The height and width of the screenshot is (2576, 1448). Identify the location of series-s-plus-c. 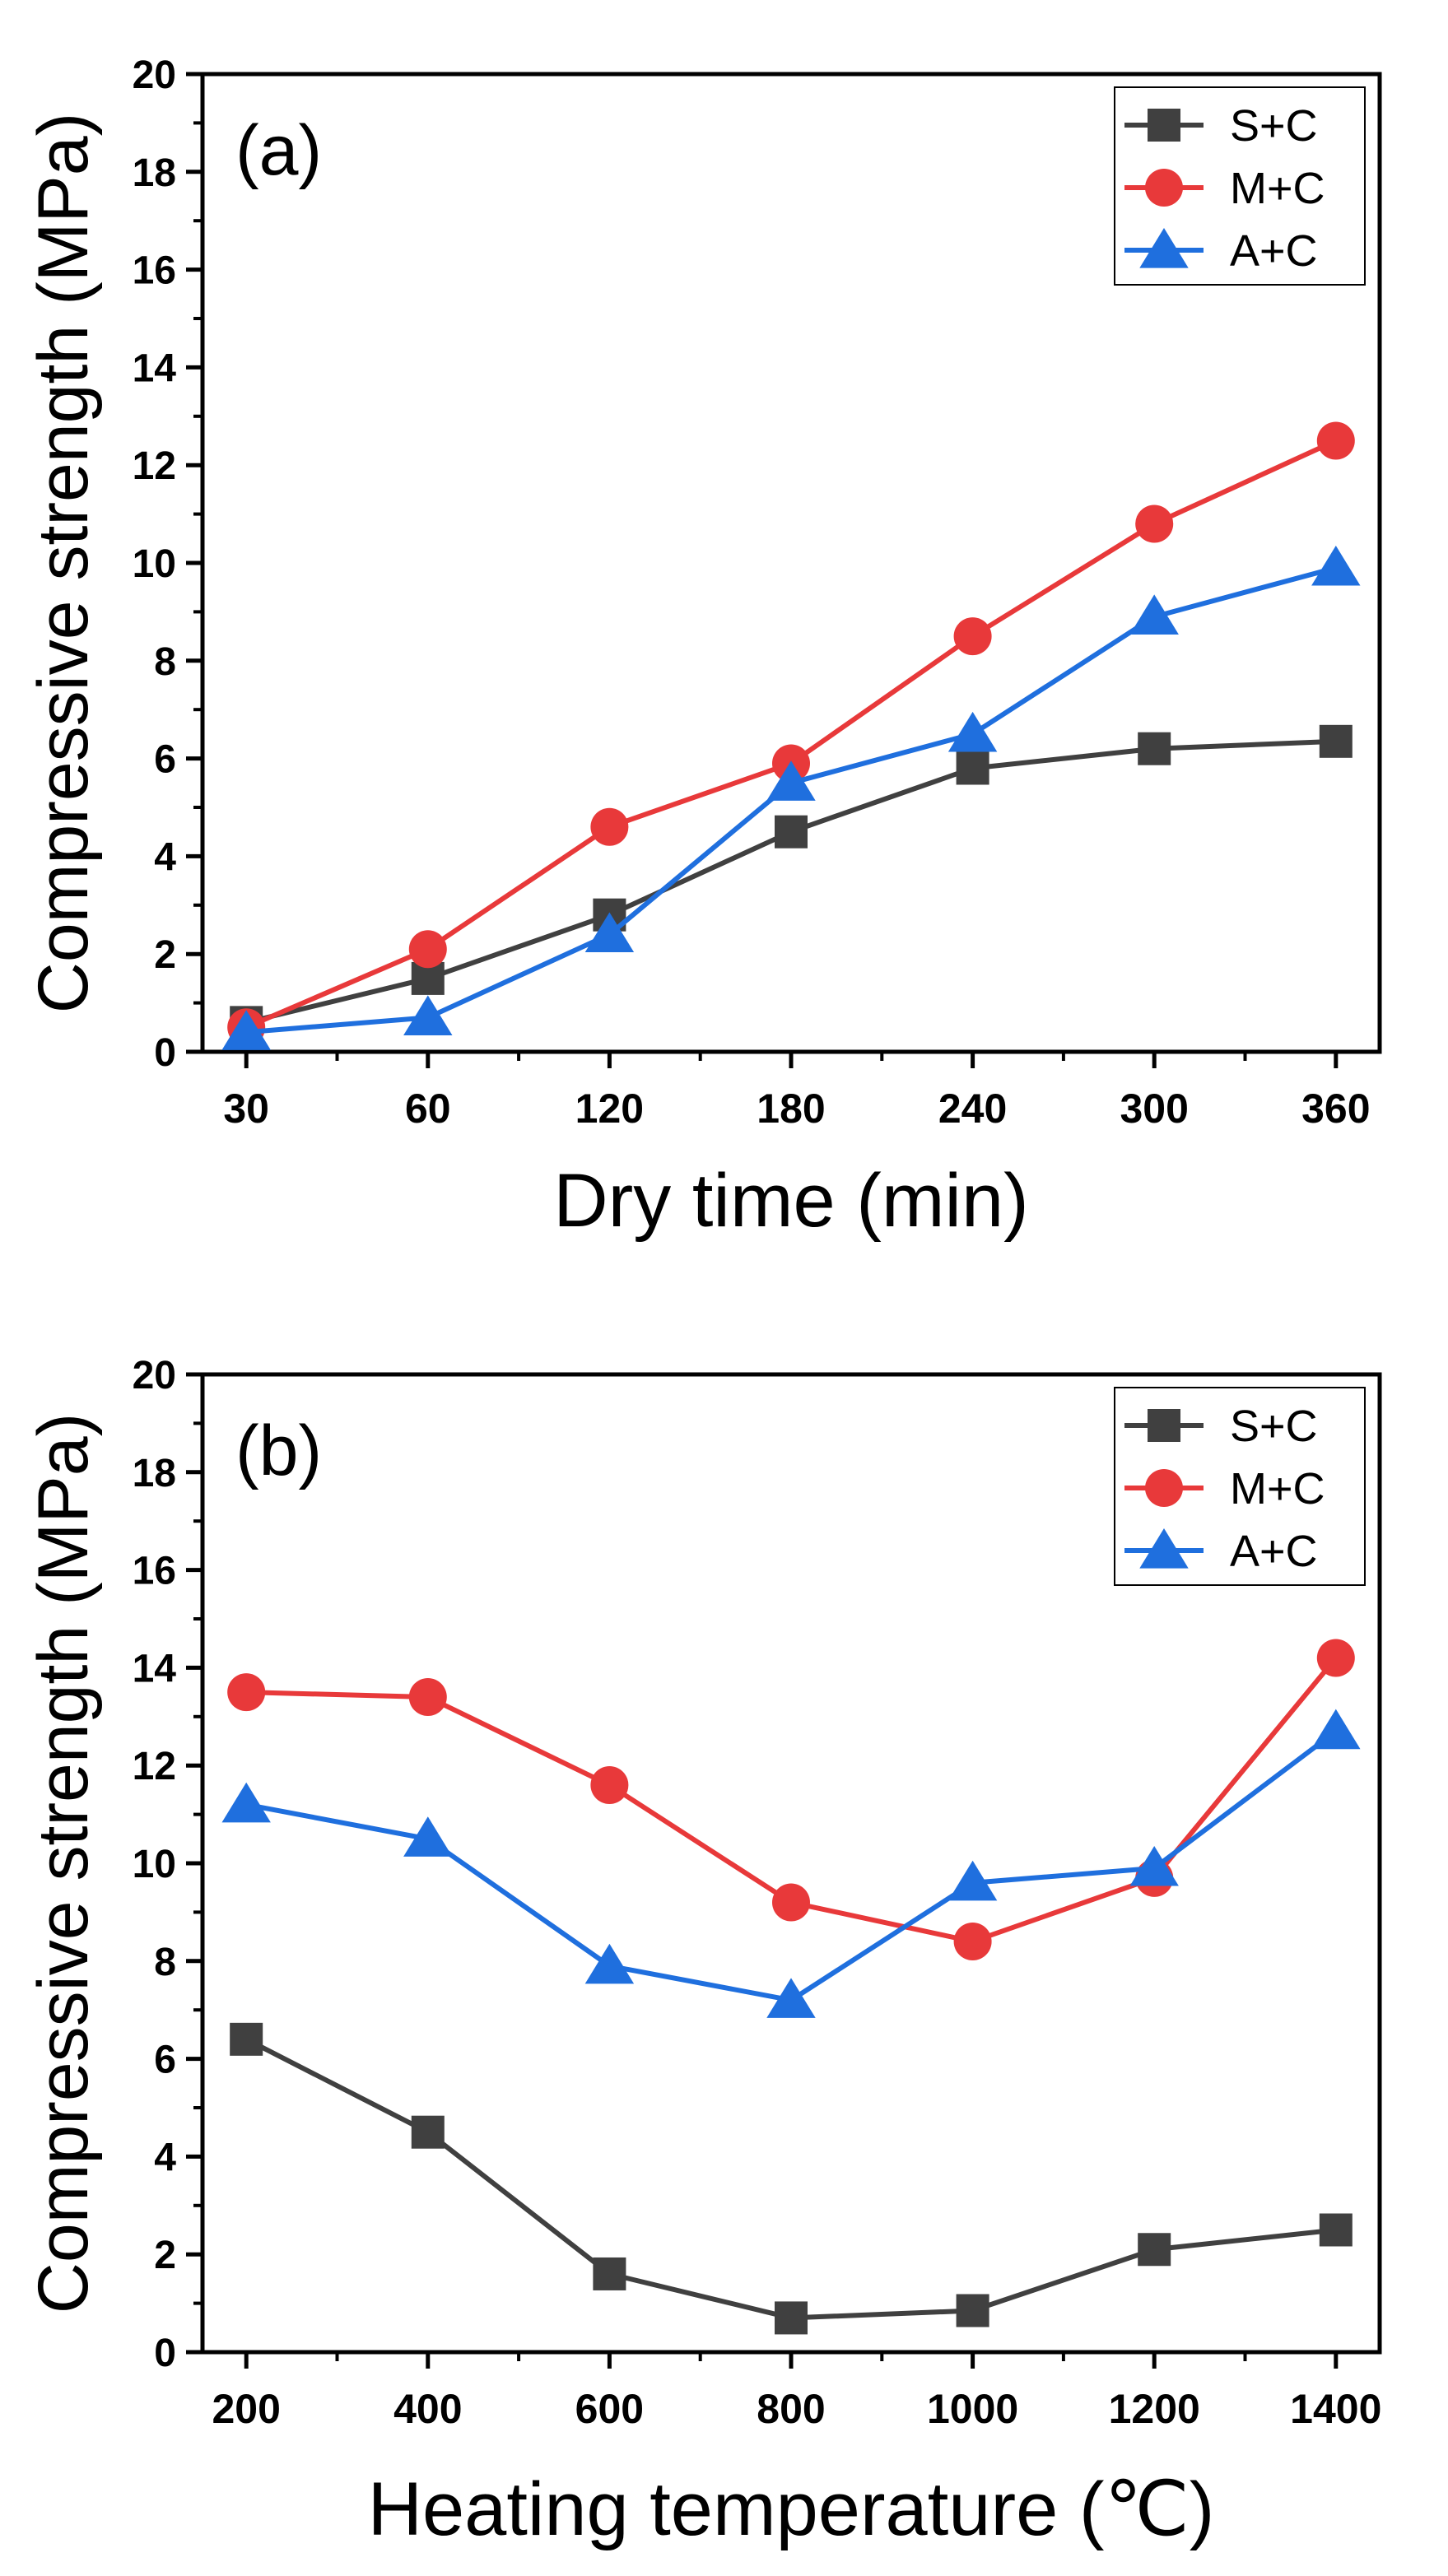
(791, 2178).